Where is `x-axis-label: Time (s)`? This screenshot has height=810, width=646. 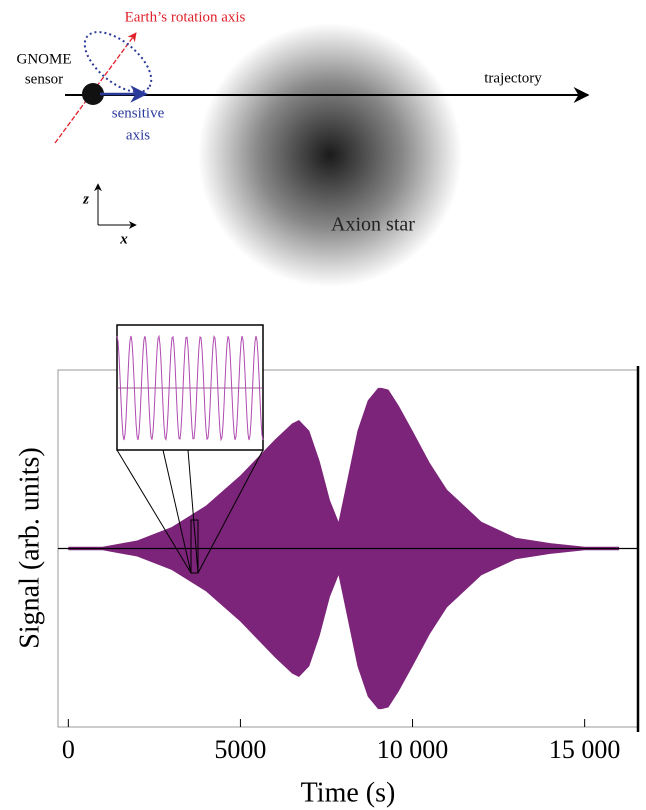 x-axis-label: Time (s) is located at coordinates (348, 792).